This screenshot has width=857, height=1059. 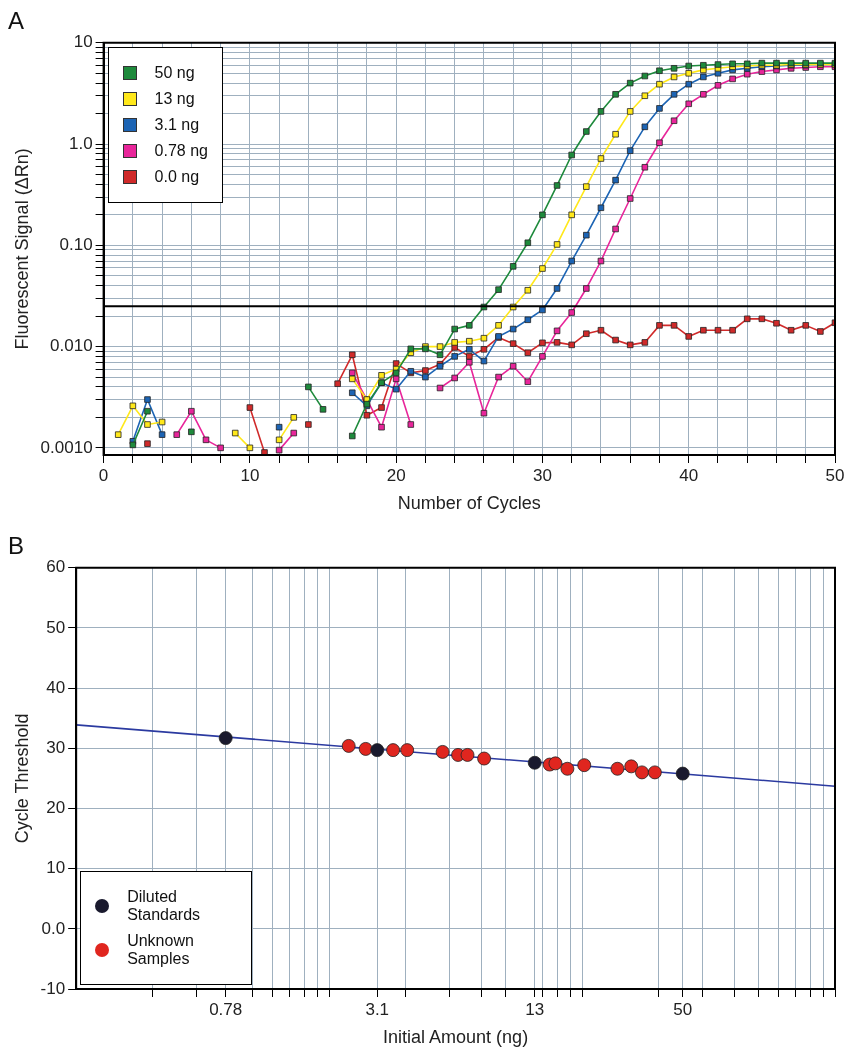 I want to click on legend-label: 50 ng, so click(x=174, y=72).